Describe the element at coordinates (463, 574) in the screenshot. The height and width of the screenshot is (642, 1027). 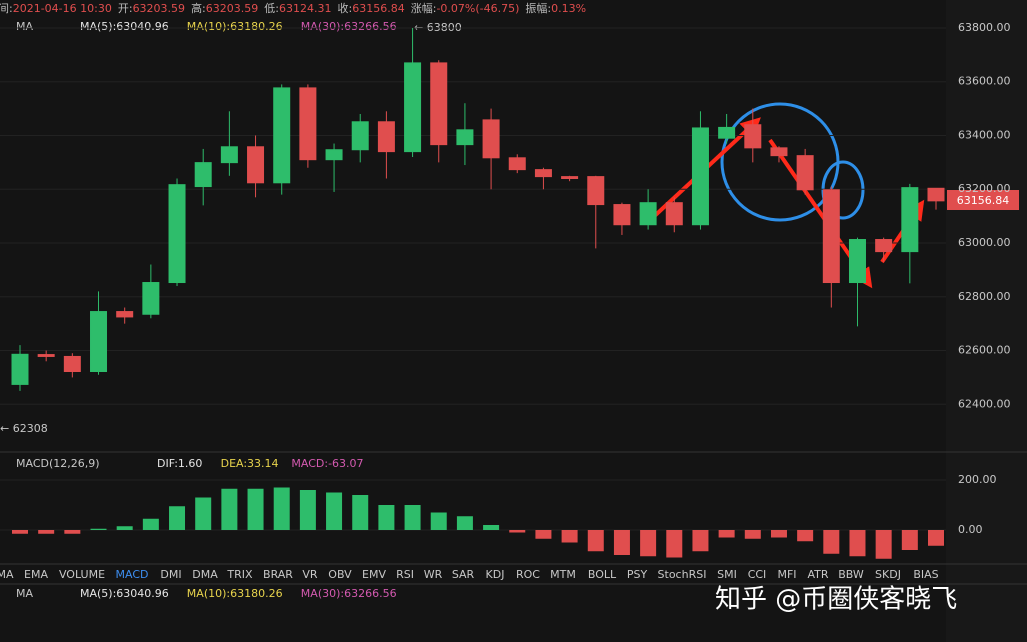
I see `indicator-tab: SAR` at that location.